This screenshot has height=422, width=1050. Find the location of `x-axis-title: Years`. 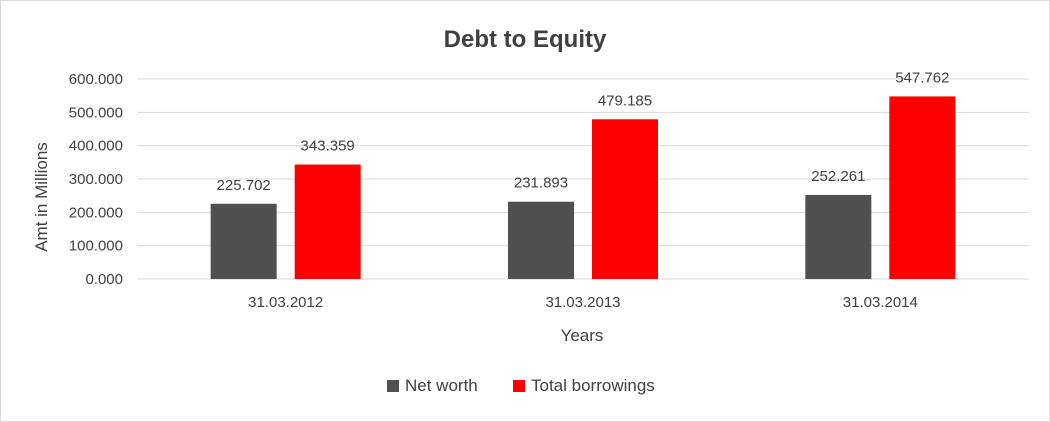

x-axis-title: Years is located at coordinates (582, 335).